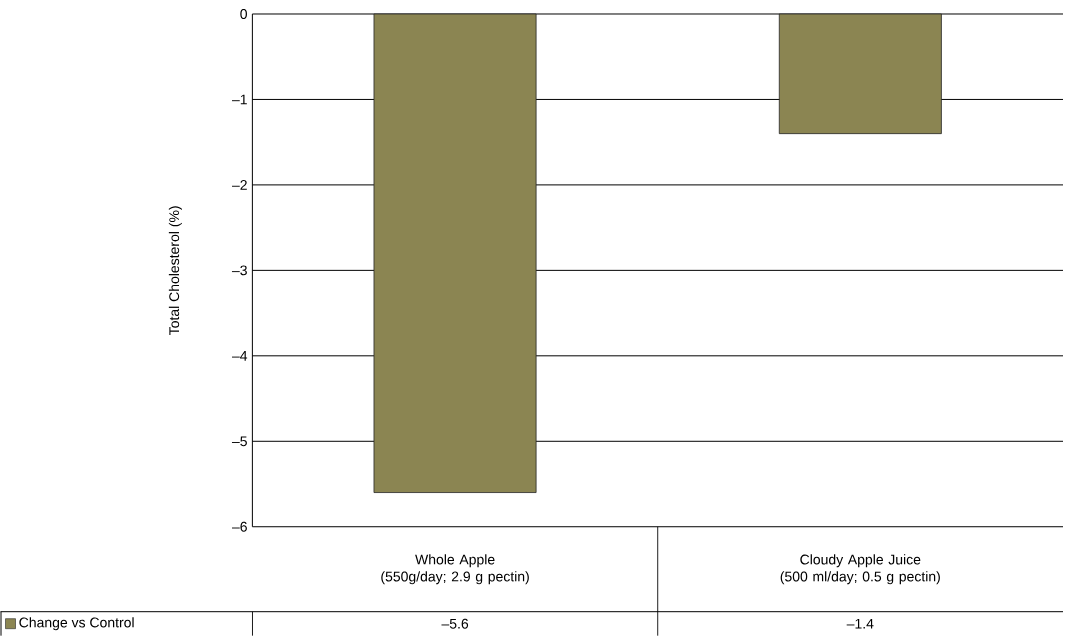 The width and height of the screenshot is (1073, 636). Describe the element at coordinates (455, 623) in the screenshot. I see `data-label: –5.6` at that location.